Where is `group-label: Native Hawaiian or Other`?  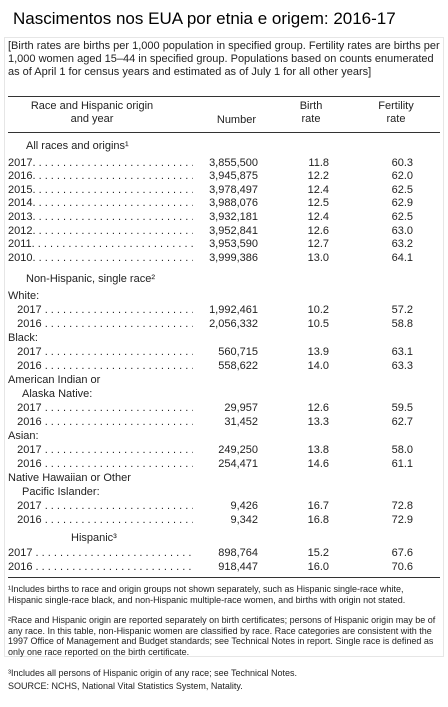 group-label: Native Hawaiian or Other is located at coordinates (69, 478).